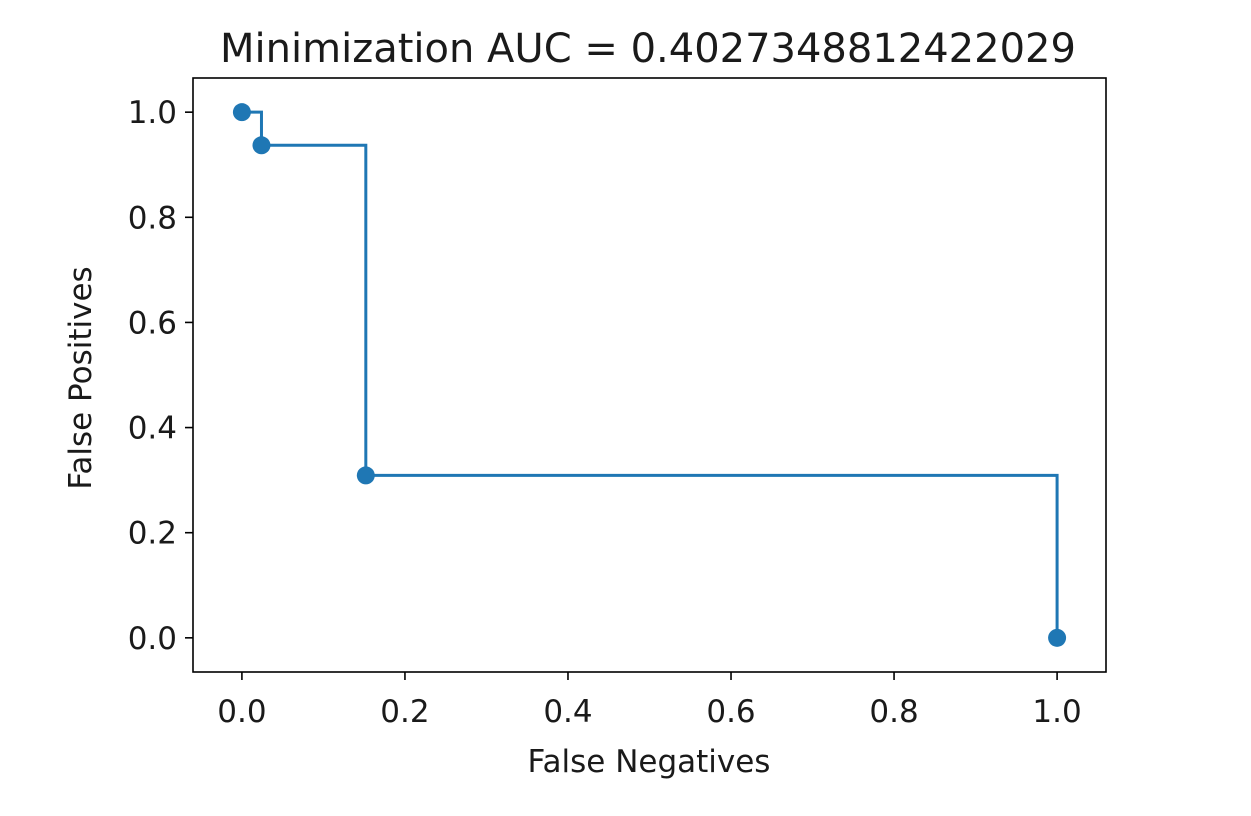  Describe the element at coordinates (160, 376) in the screenshot. I see `y-axis-ticks: 0.0 0.2 0.4 0.6 0.8 1.0` at that location.